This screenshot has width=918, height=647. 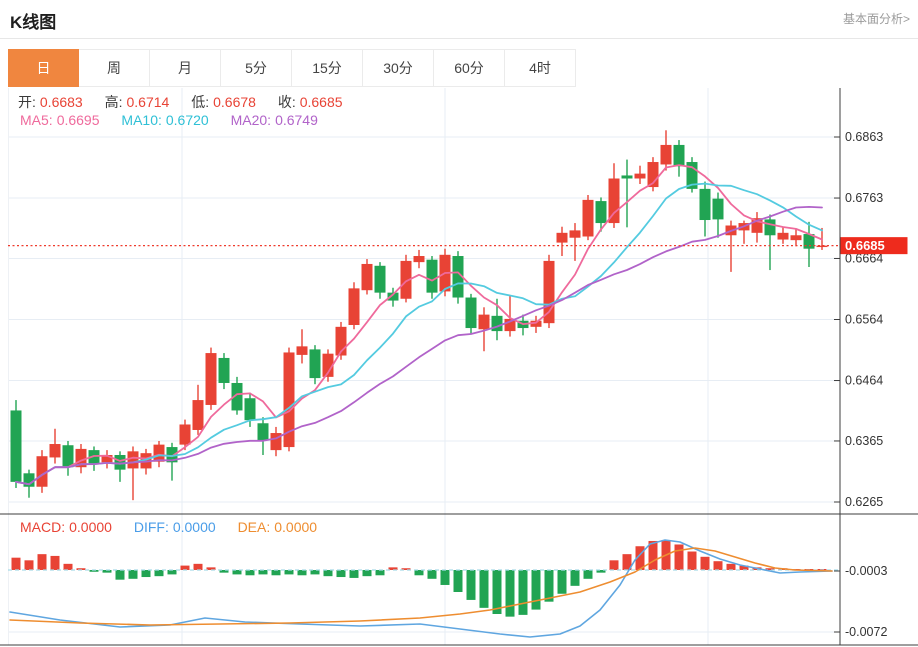 I want to click on svg-text: 0.6664, so click(x=864, y=258).